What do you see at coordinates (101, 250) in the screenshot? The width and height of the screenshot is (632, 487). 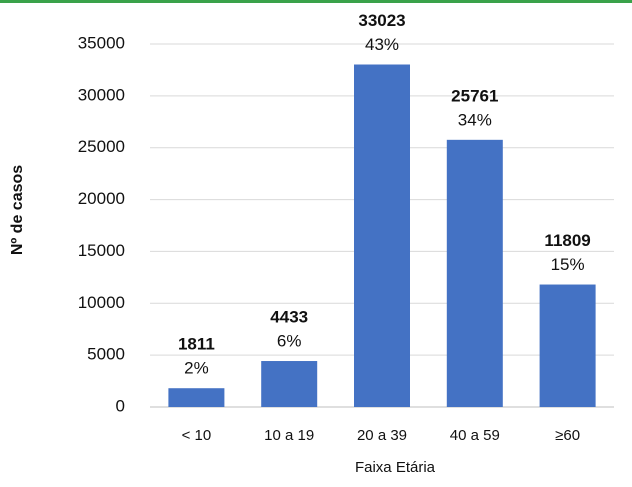 I see `y-tick-label: 15000` at bounding box center [101, 250].